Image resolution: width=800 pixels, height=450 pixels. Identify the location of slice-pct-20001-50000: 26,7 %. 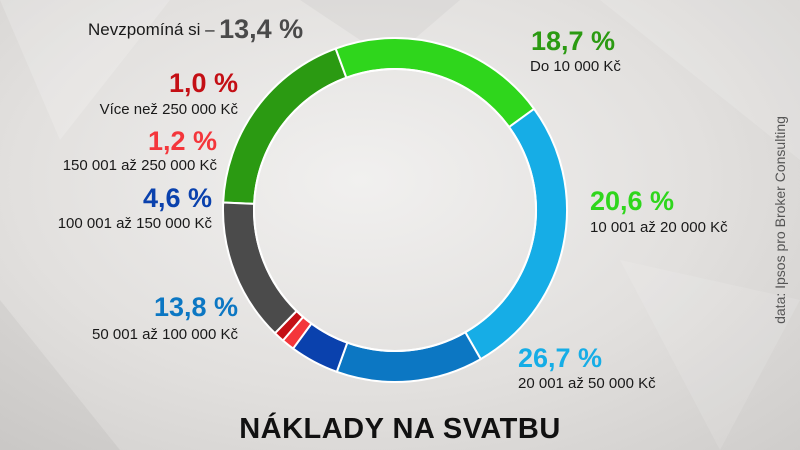
(560, 358).